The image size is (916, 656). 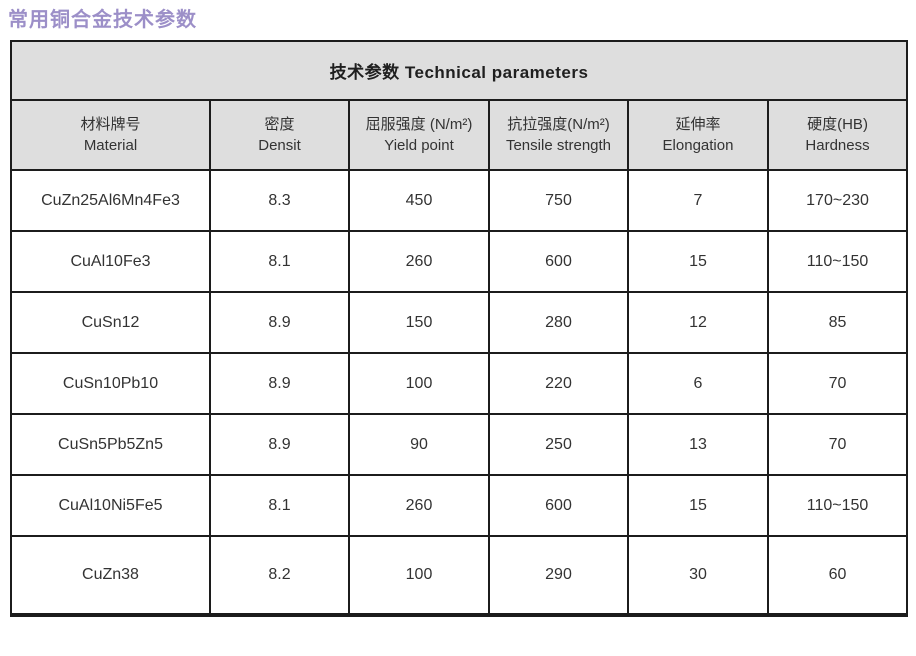 What do you see at coordinates (110, 200) in the screenshot?
I see `cell-material: CuZn25Al6Mn4Fe3` at bounding box center [110, 200].